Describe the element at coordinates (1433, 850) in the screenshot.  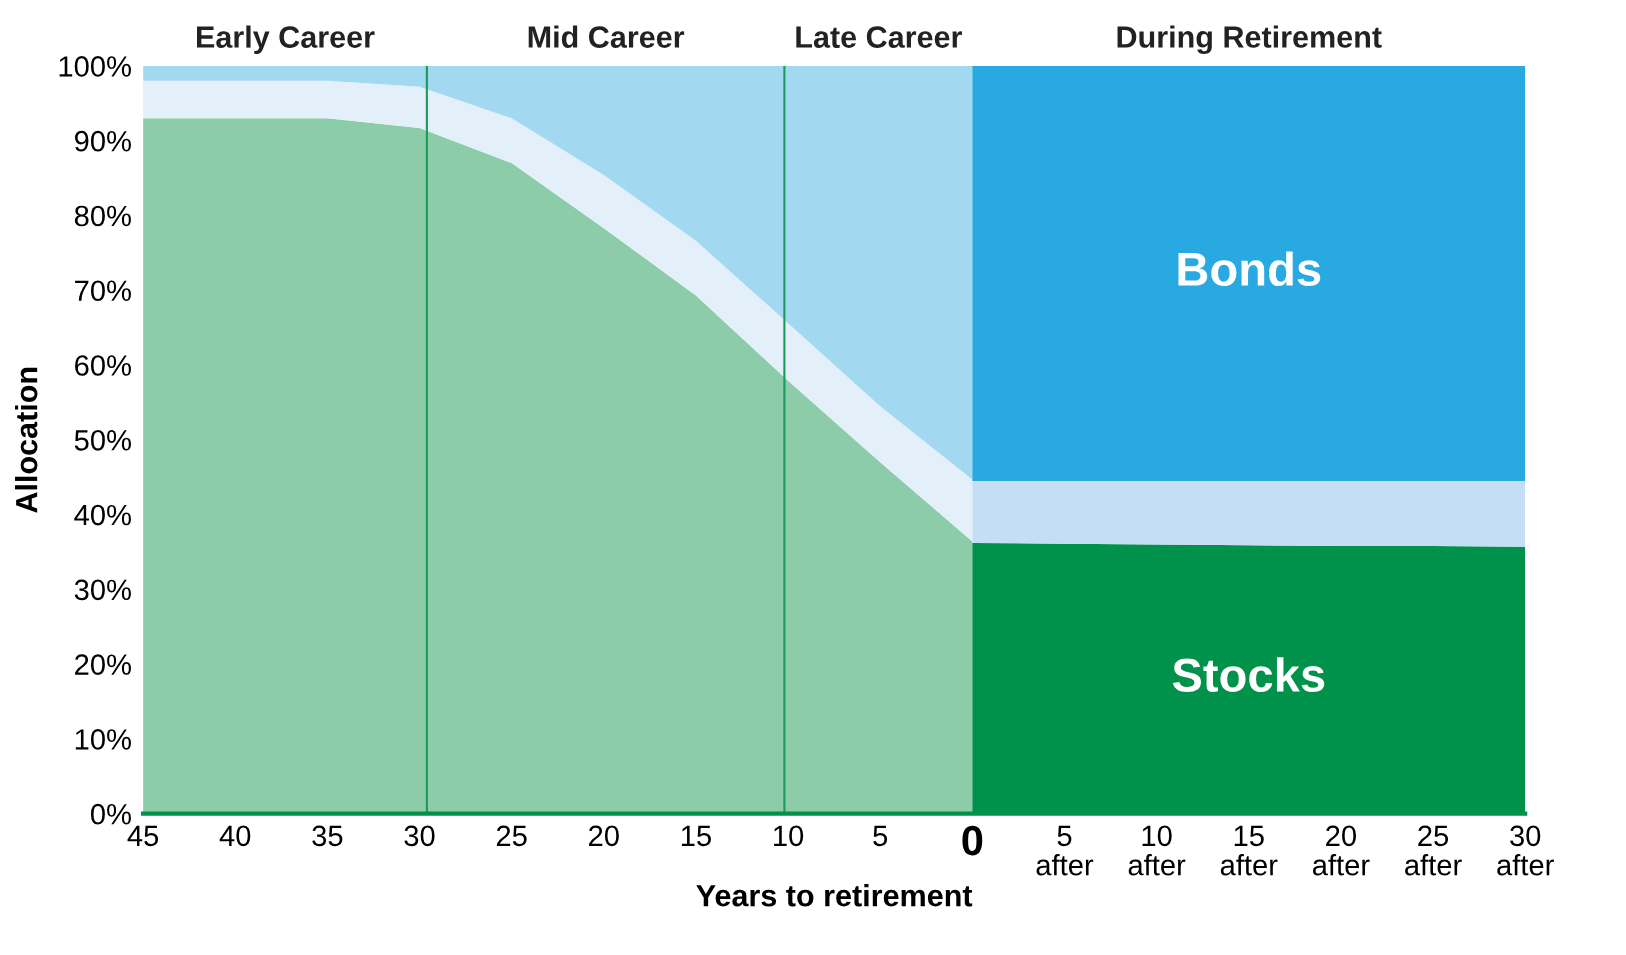
I see `x-tick-label: 25 after` at that location.